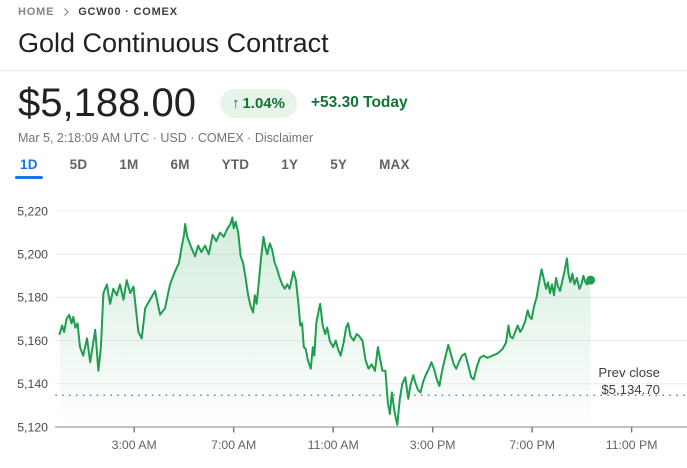 The width and height of the screenshot is (687, 468). I want to click on svg-text: 7:00 PM, so click(532, 445).